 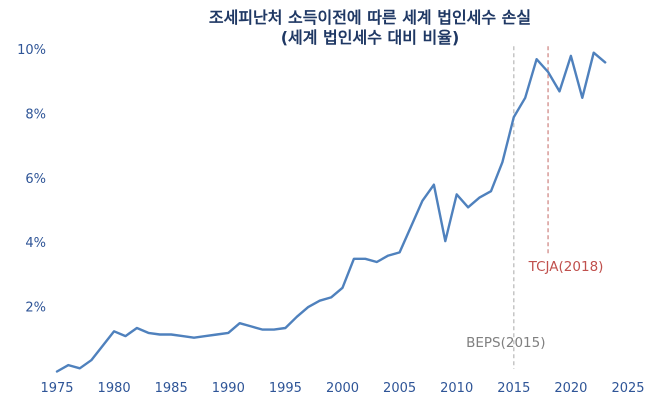 I want to click on x-tick-label: 1985, so click(x=171, y=388).